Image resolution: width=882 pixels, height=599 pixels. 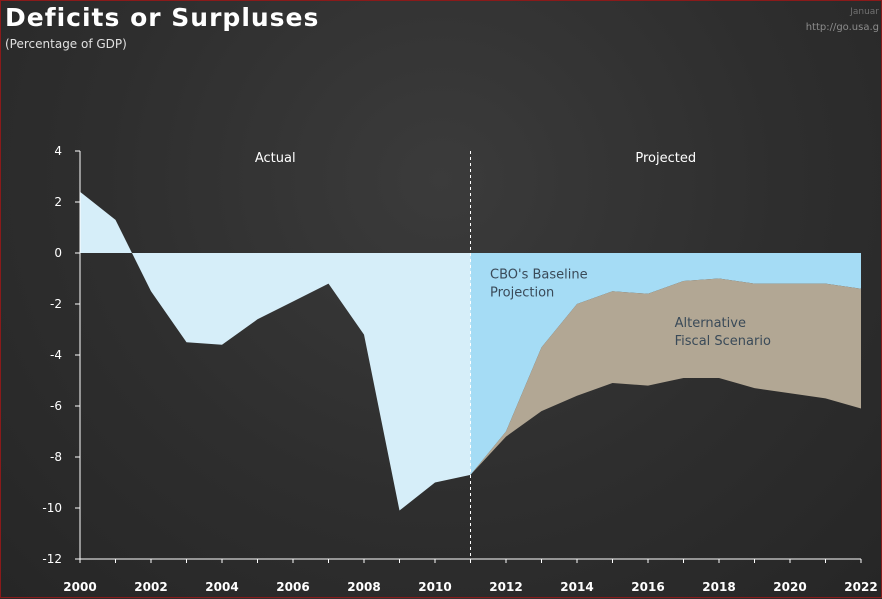 I want to click on y-tick-label: 0, so click(x=58, y=253).